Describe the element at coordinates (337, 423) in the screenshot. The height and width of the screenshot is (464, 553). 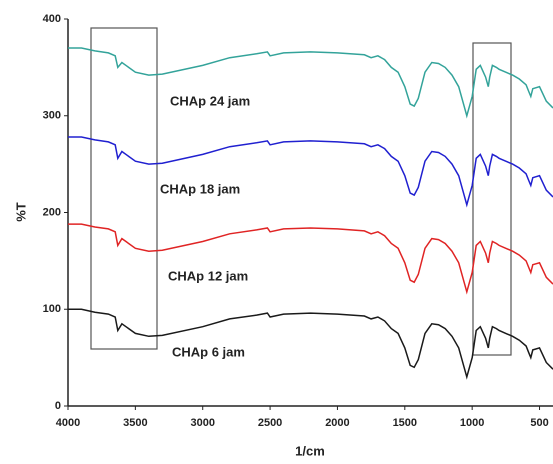
I see `x-tick-label: 2000` at that location.